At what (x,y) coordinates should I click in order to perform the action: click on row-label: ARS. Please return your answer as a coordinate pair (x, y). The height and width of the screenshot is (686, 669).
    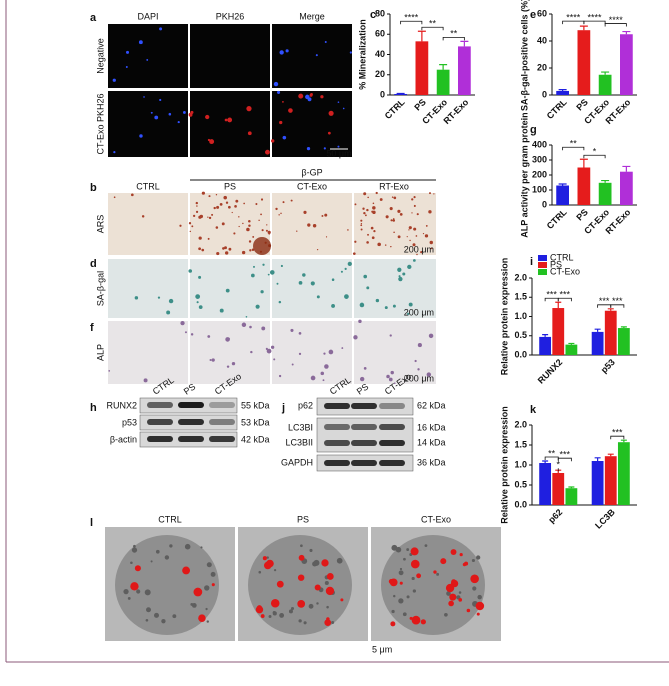
    Looking at the image, I should click on (100, 224).